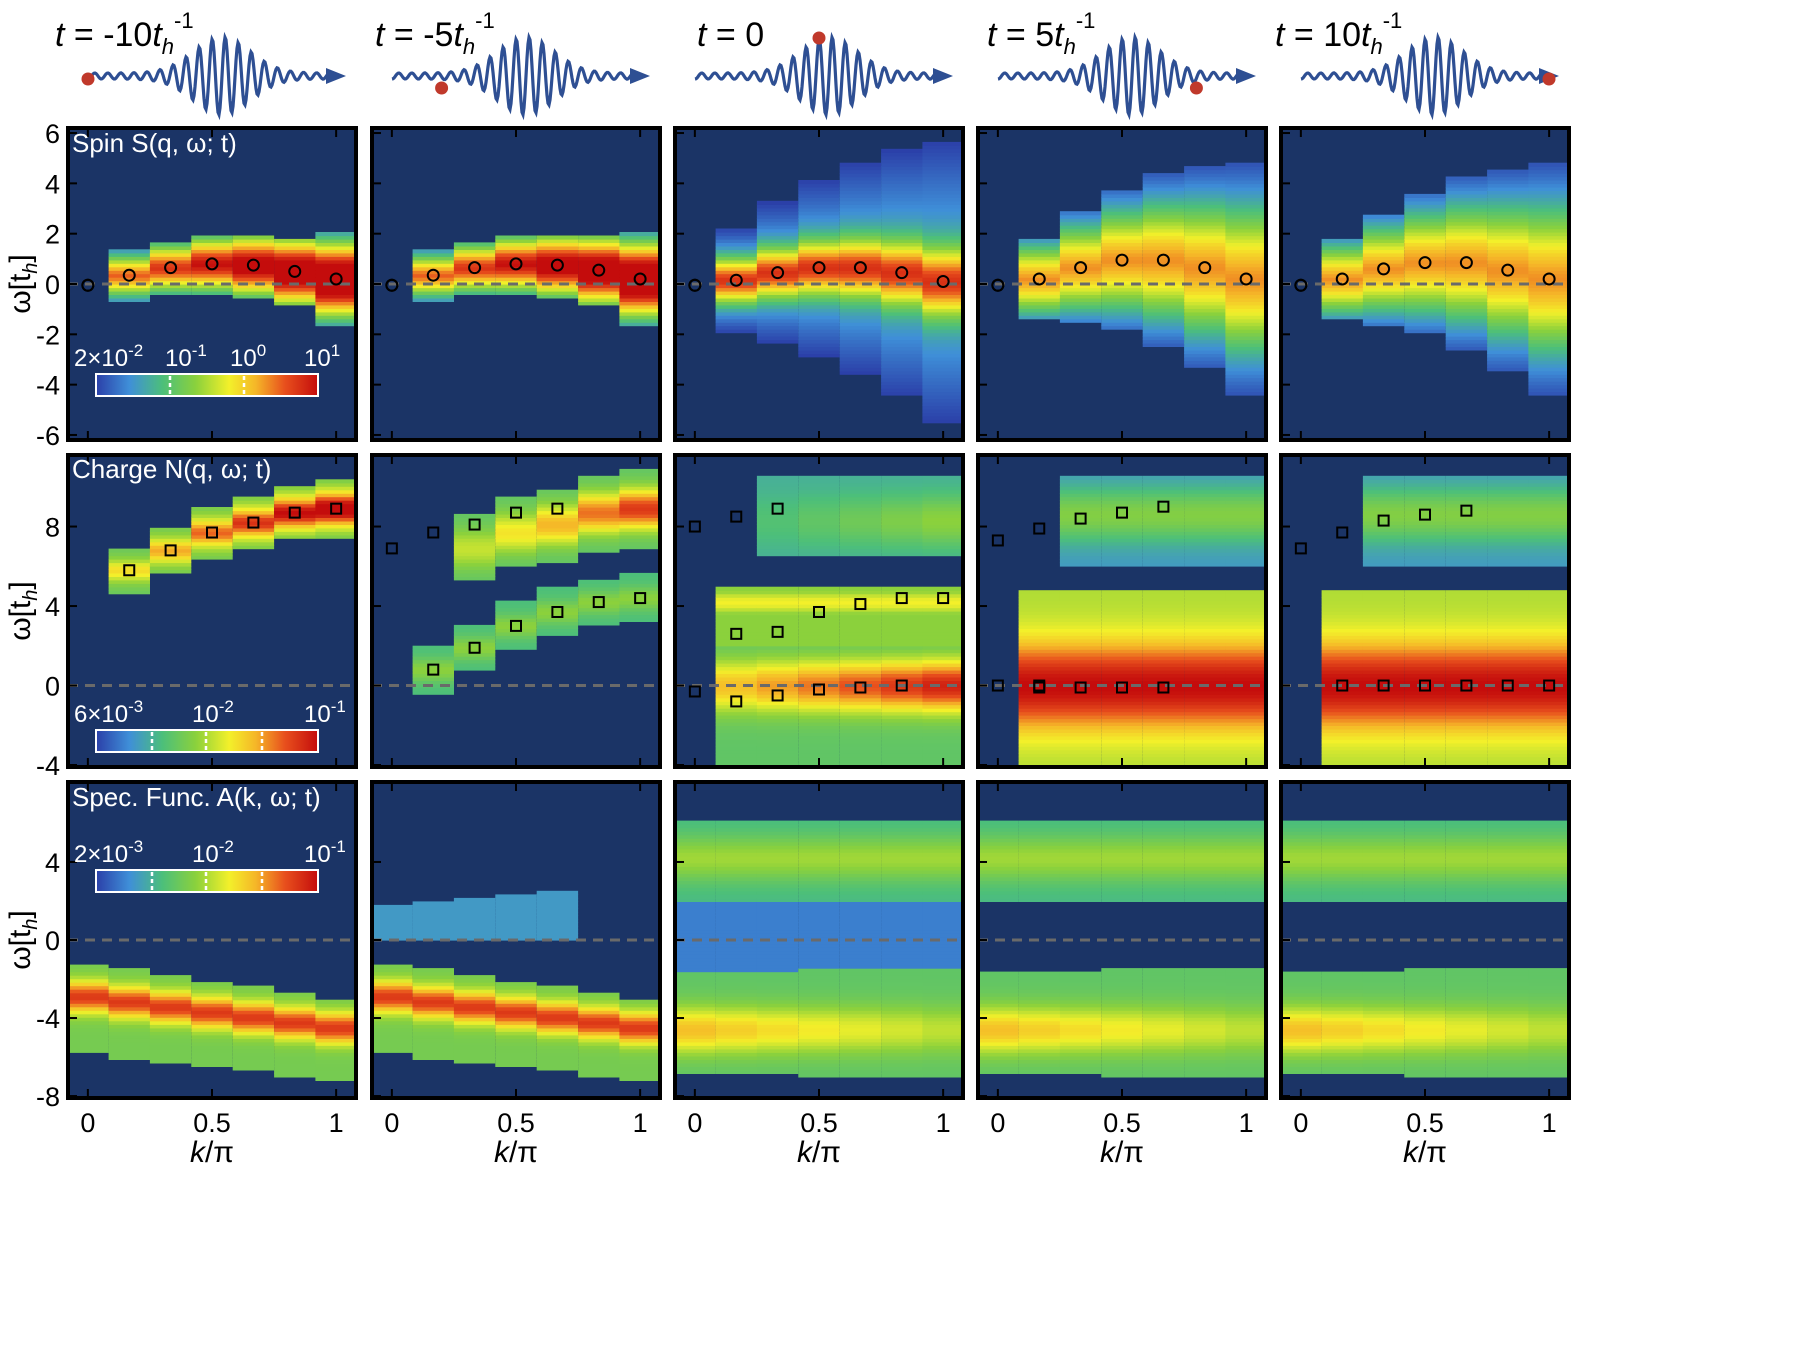 The image size is (1820, 1354). Describe the element at coordinates (514, 76) in the screenshot. I see `pulse-wave` at that location.